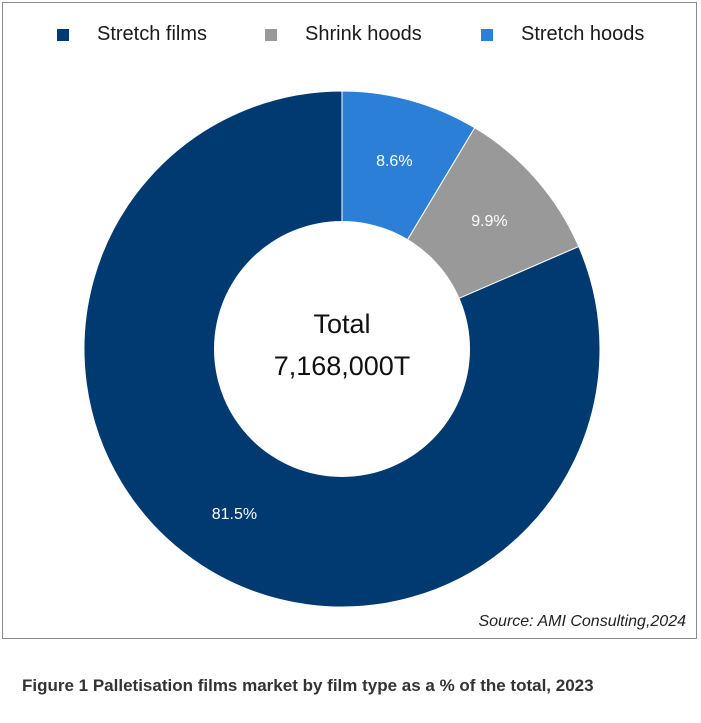 Image resolution: width=701 pixels, height=723 pixels. Describe the element at coordinates (582, 621) in the screenshot. I see `source-note: Source: AMI Consulting,2024` at that location.